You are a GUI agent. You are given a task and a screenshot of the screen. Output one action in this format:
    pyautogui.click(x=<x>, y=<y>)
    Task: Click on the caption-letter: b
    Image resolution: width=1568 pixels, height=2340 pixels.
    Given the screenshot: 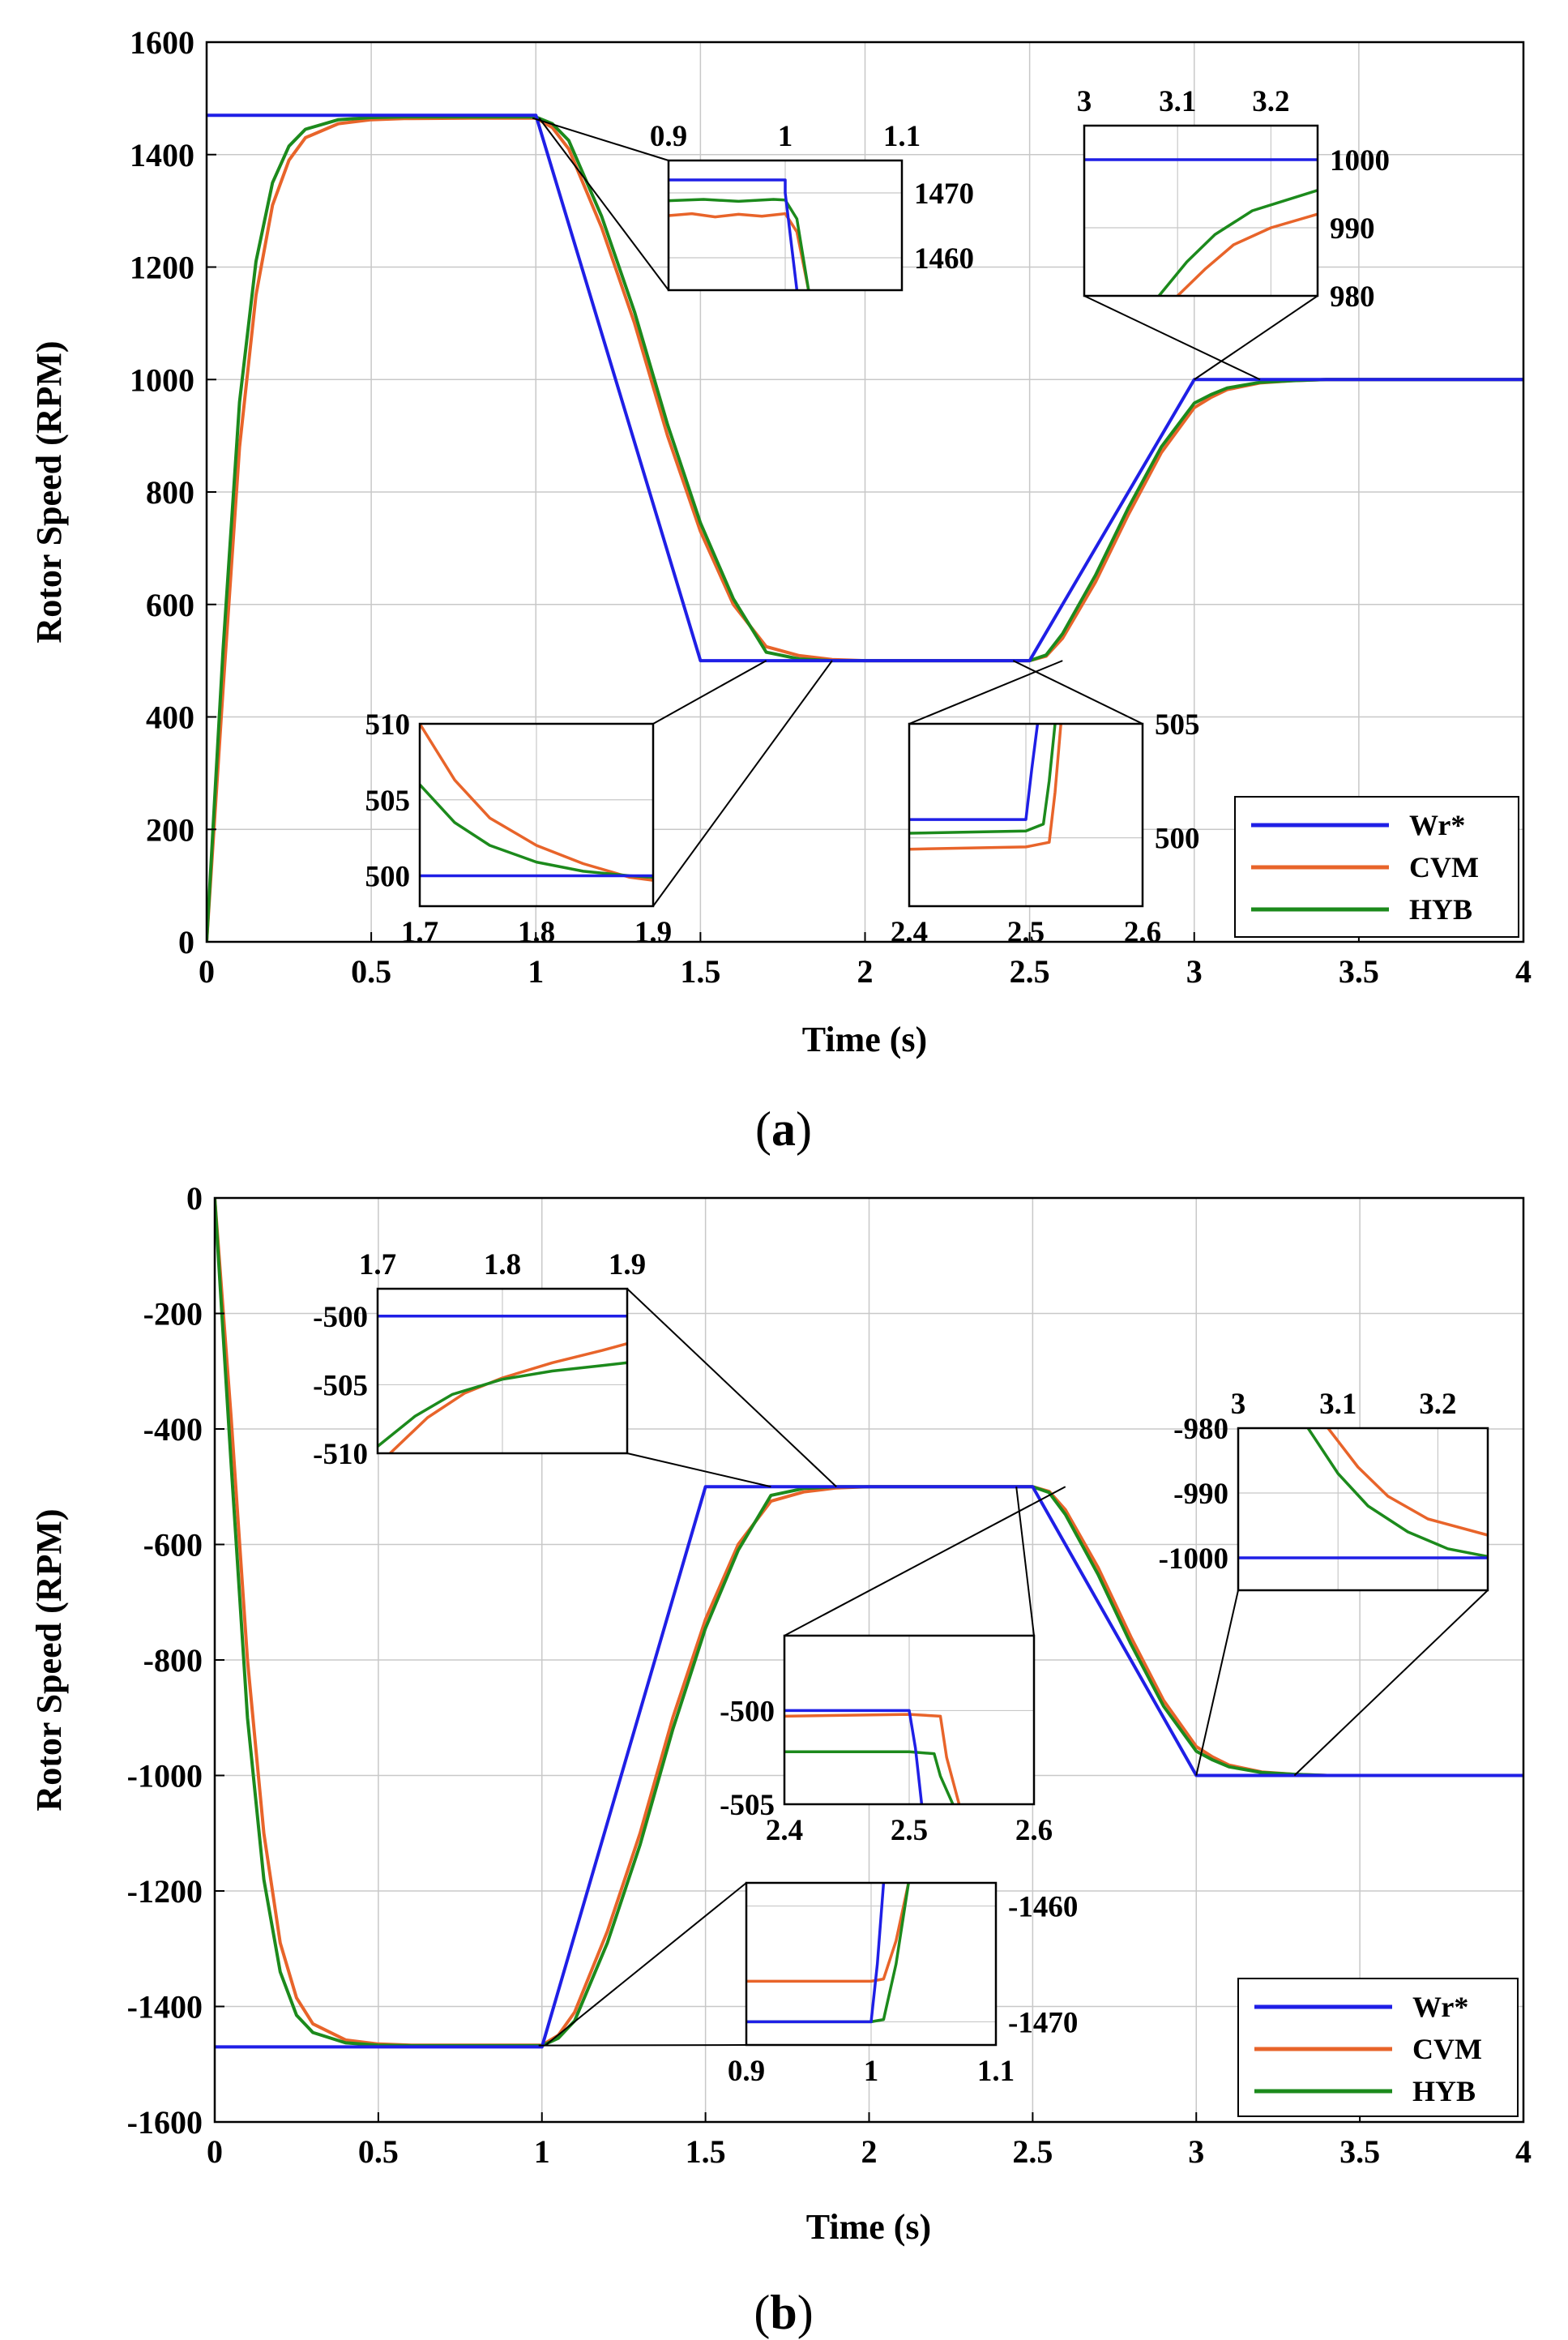 What is the action you would take?
    pyautogui.click(x=783, y=2313)
    